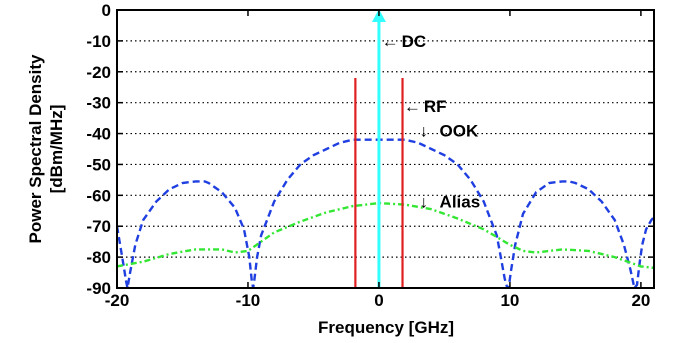  Describe the element at coordinates (98, 41) in the screenshot. I see `y-tick-label: -10` at that location.